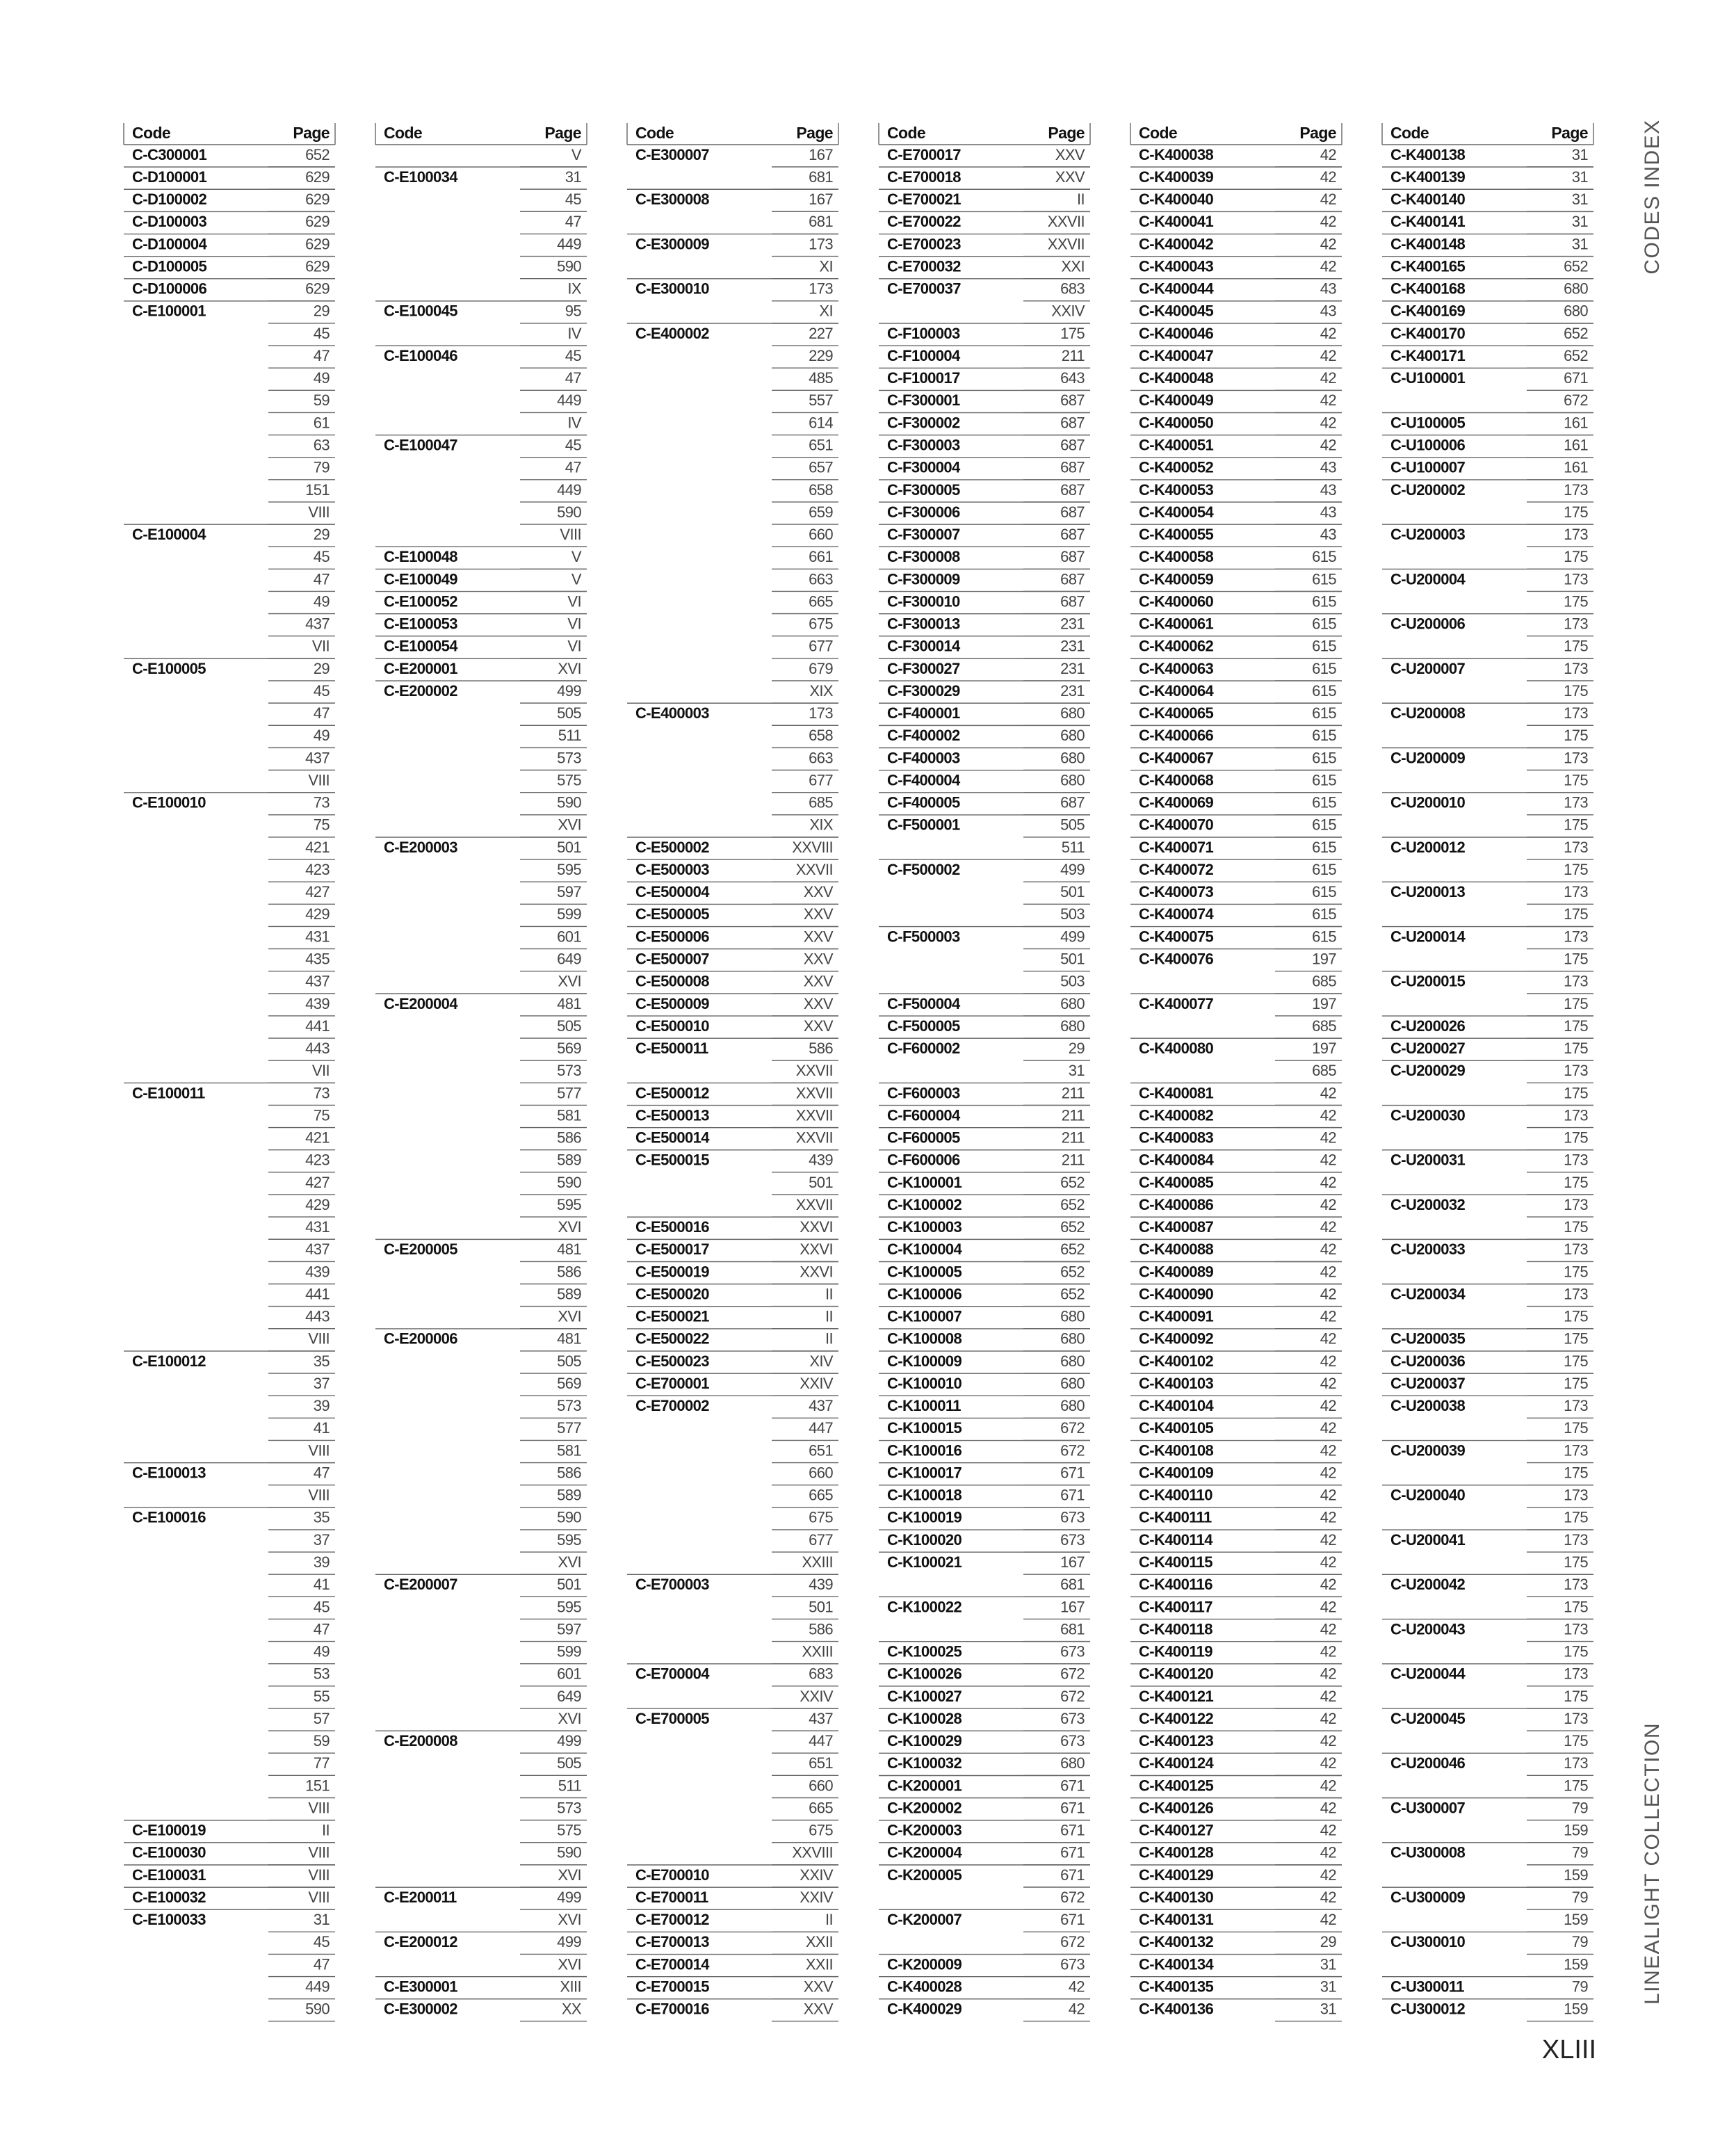  What do you see at coordinates (1176, 780) in the screenshot?
I see `code: C-K400068` at bounding box center [1176, 780].